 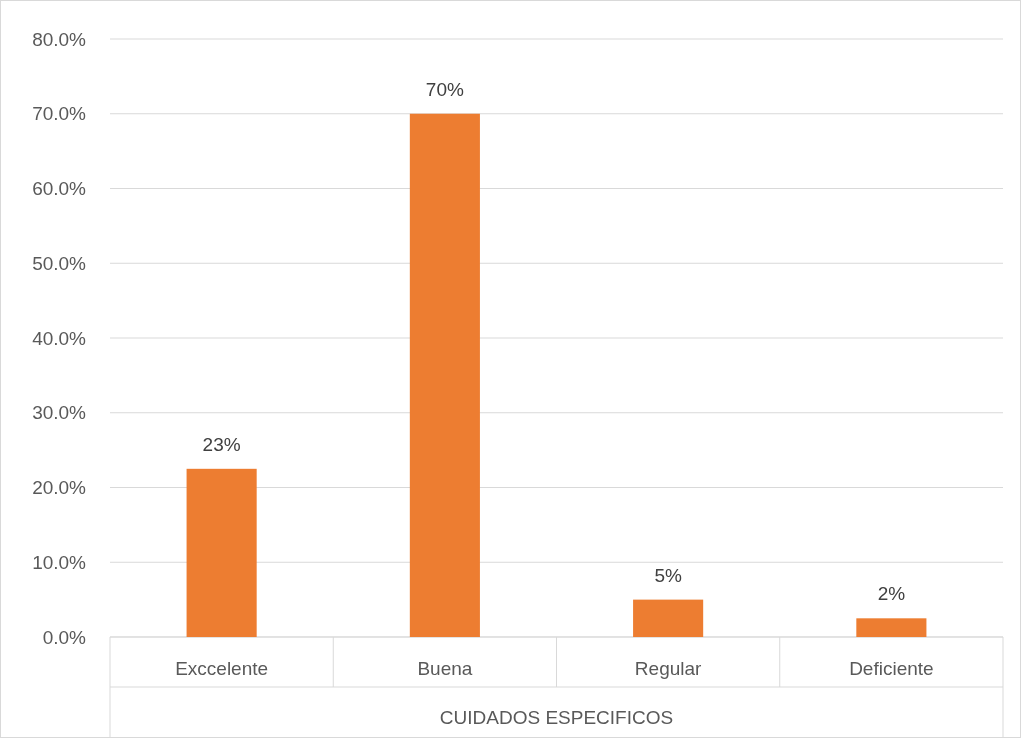 What do you see at coordinates (445, 668) in the screenshot?
I see `x-tick-label: Buena` at bounding box center [445, 668].